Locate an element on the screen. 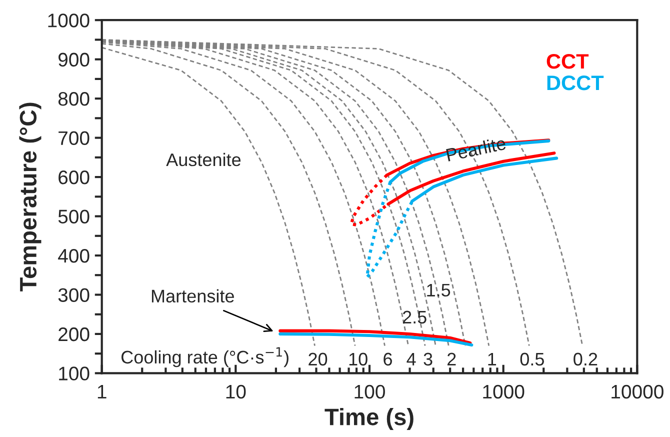 The height and width of the screenshot is (437, 670). annotation: 2.5 is located at coordinates (414, 317).